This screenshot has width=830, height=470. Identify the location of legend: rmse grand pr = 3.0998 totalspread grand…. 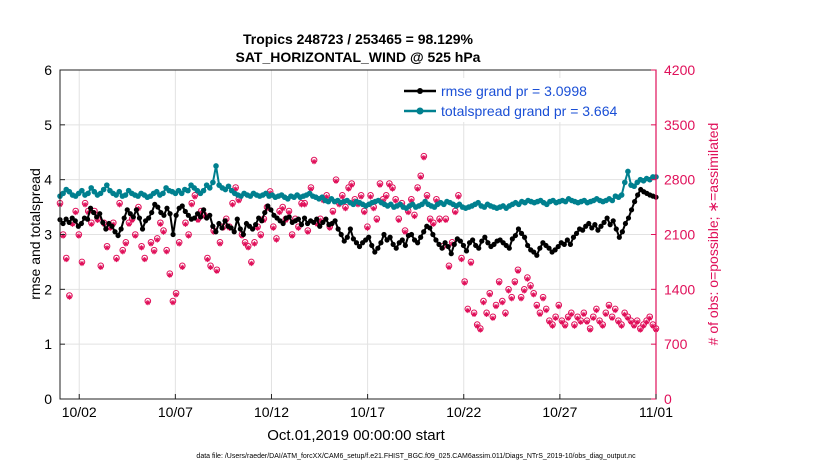
(524, 100).